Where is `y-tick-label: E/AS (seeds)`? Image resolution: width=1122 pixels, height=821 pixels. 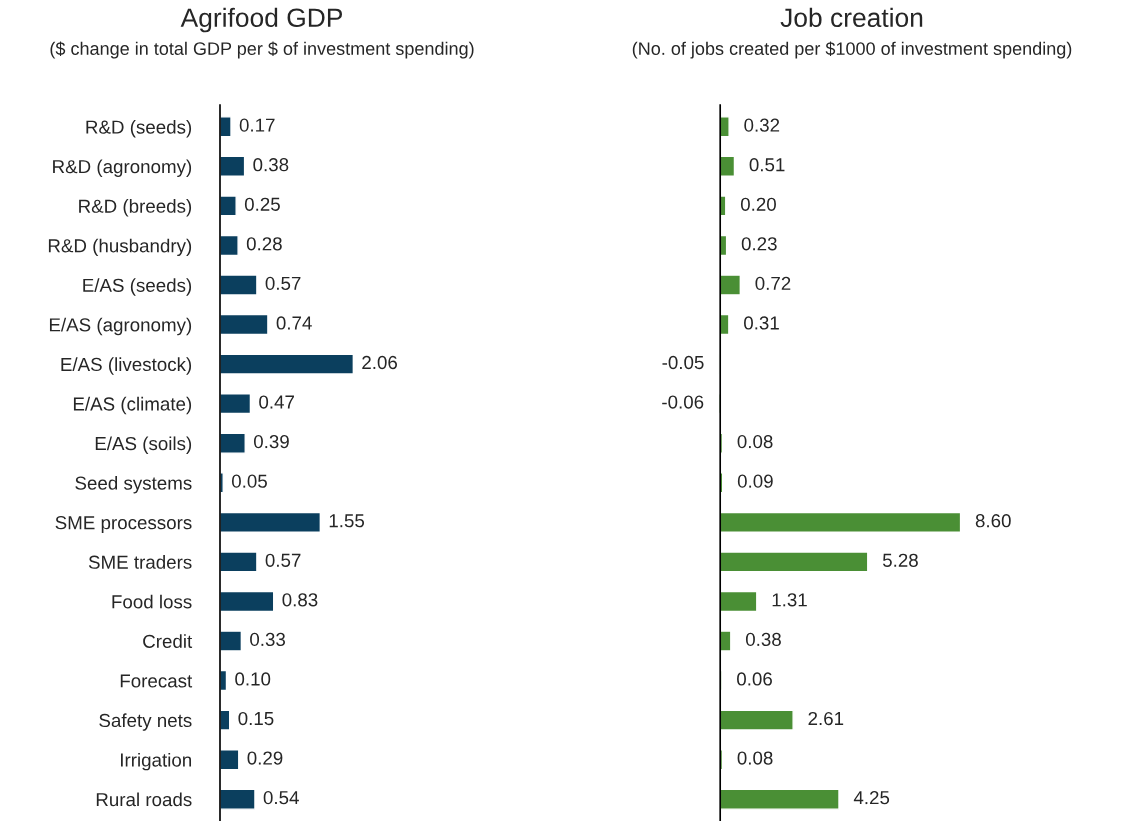
y-tick-label: E/AS (seeds) is located at coordinates (137, 287).